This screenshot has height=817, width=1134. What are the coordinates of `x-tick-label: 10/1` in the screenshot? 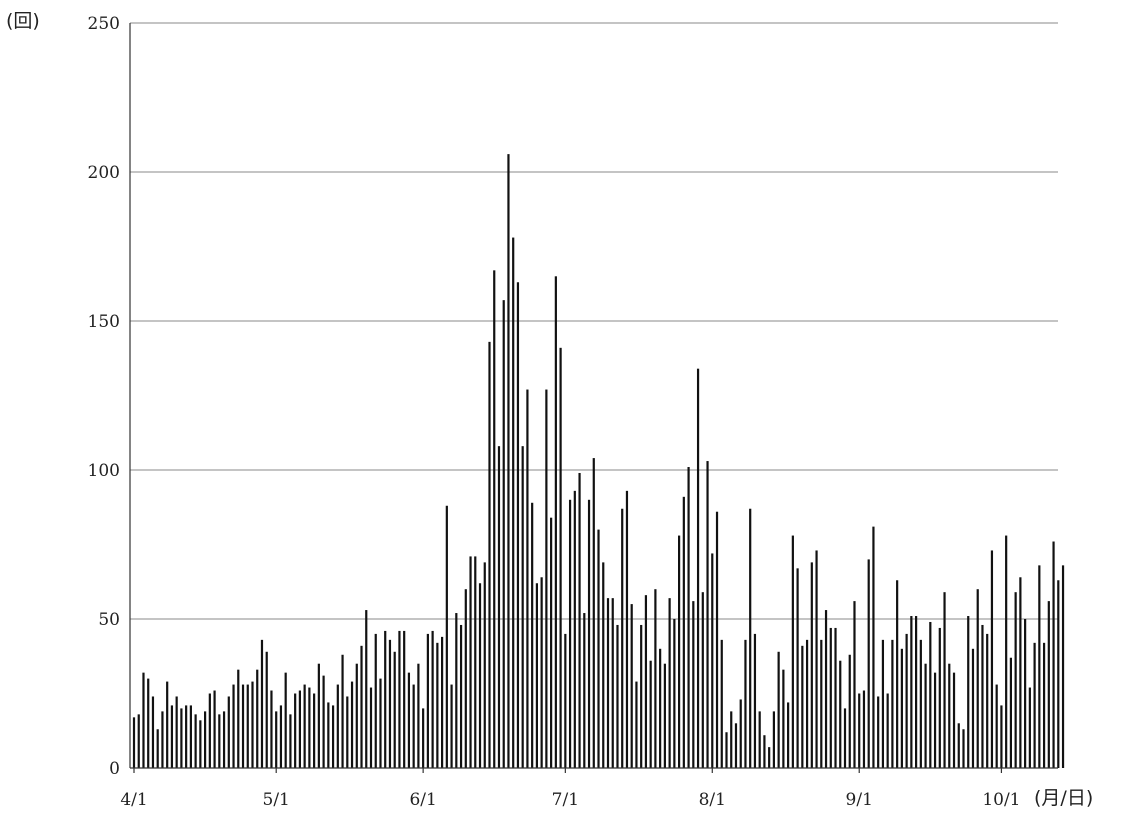 It's located at (1001, 800).